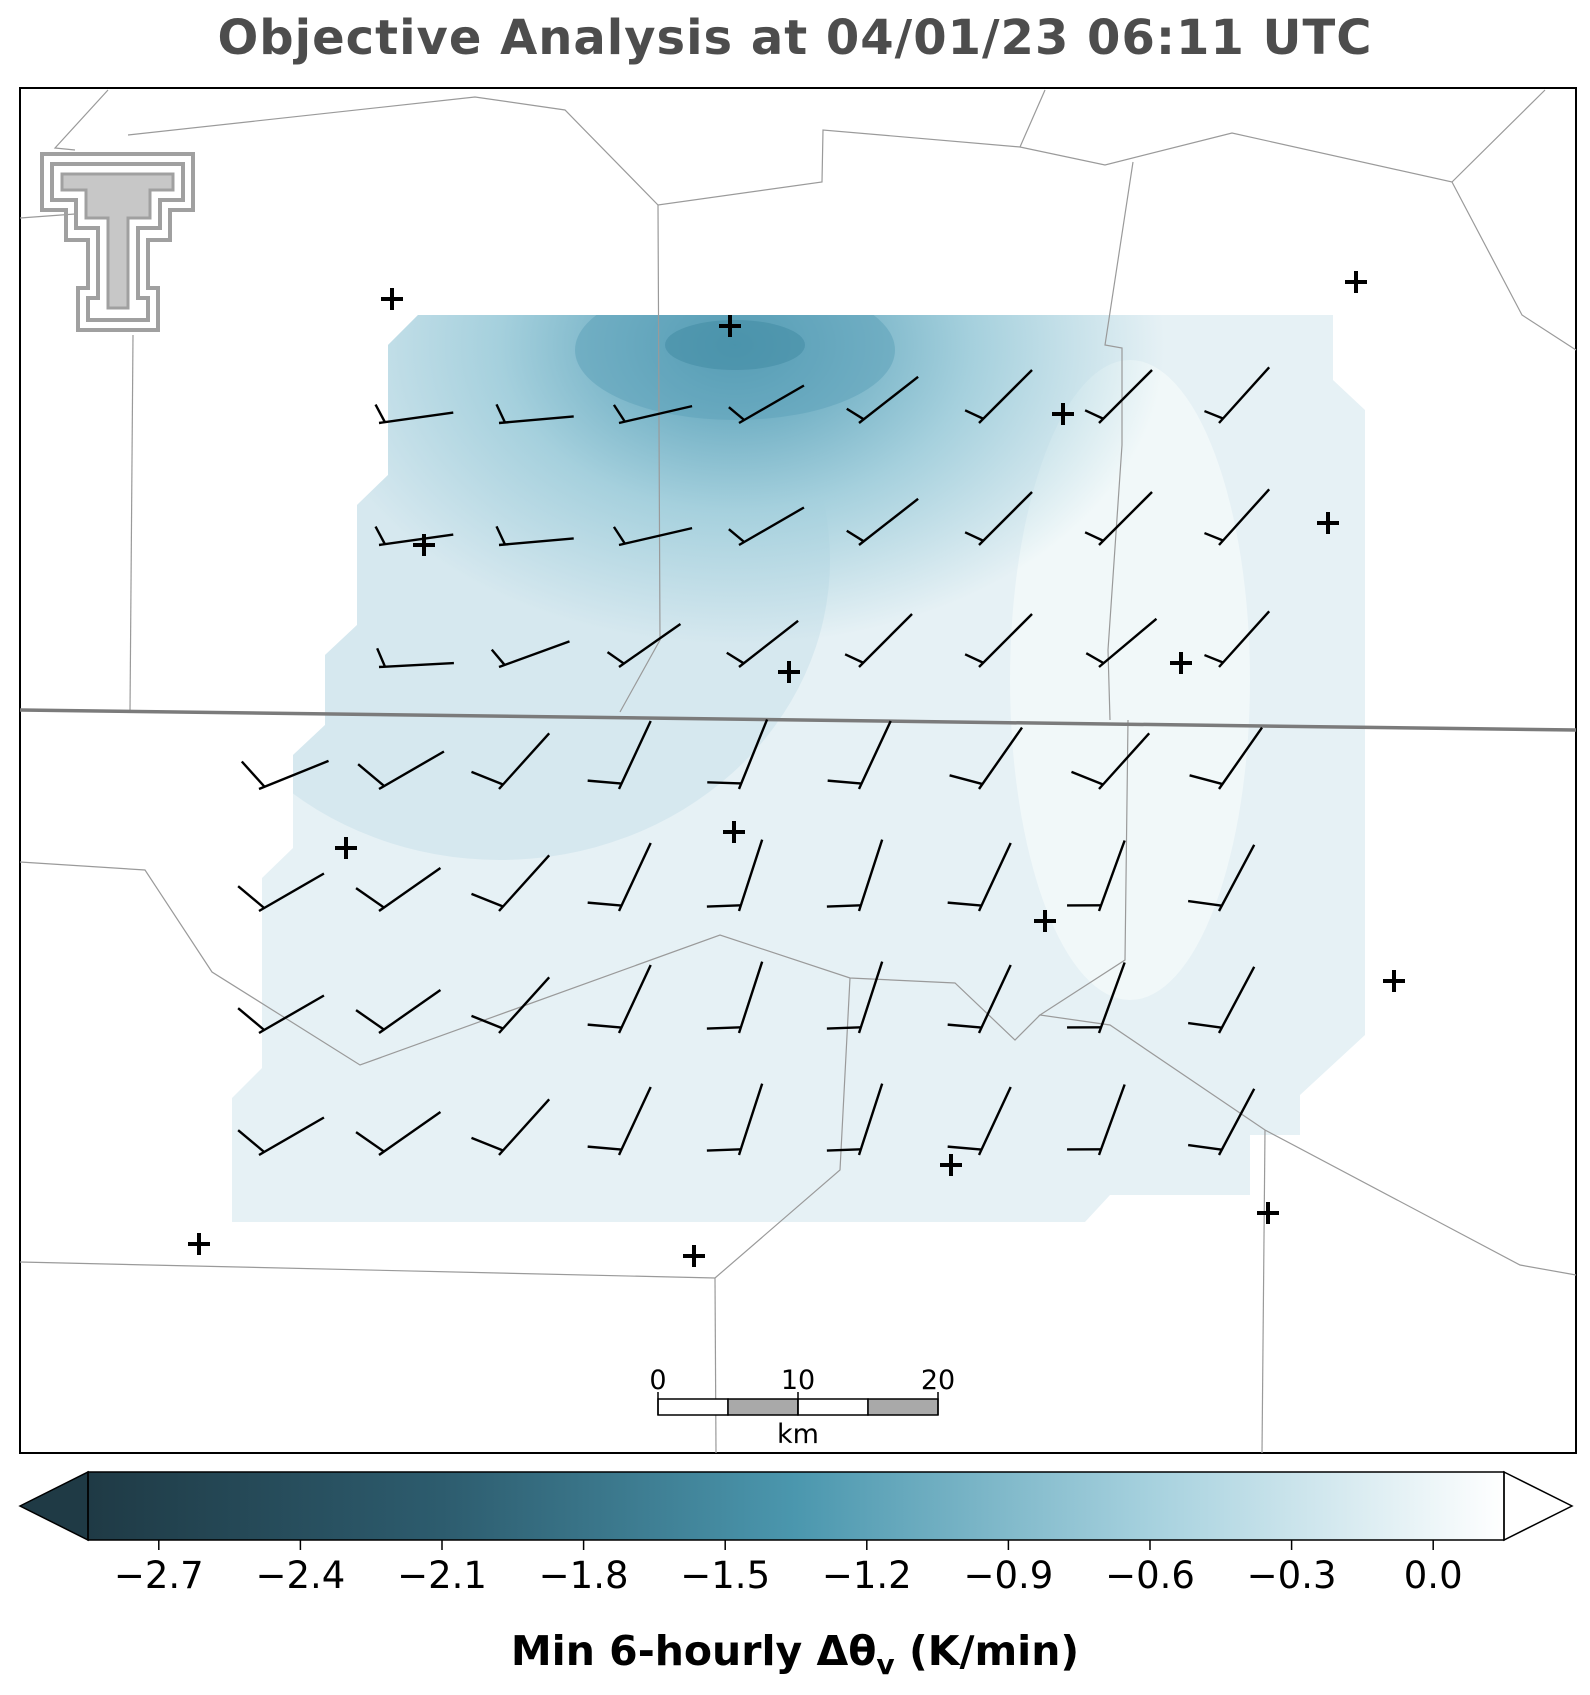 The height and width of the screenshot is (1695, 1590). I want to click on colorbar-extend-high, so click(1538, 1506).